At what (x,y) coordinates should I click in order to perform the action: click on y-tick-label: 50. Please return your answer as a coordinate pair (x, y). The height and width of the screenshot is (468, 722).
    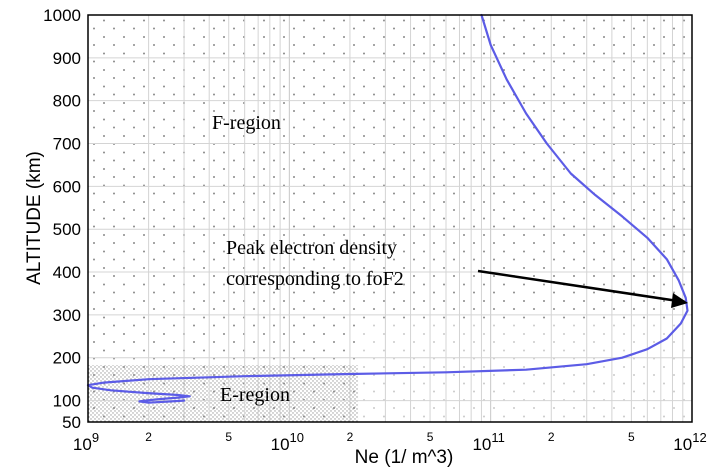
    Looking at the image, I should click on (71, 422).